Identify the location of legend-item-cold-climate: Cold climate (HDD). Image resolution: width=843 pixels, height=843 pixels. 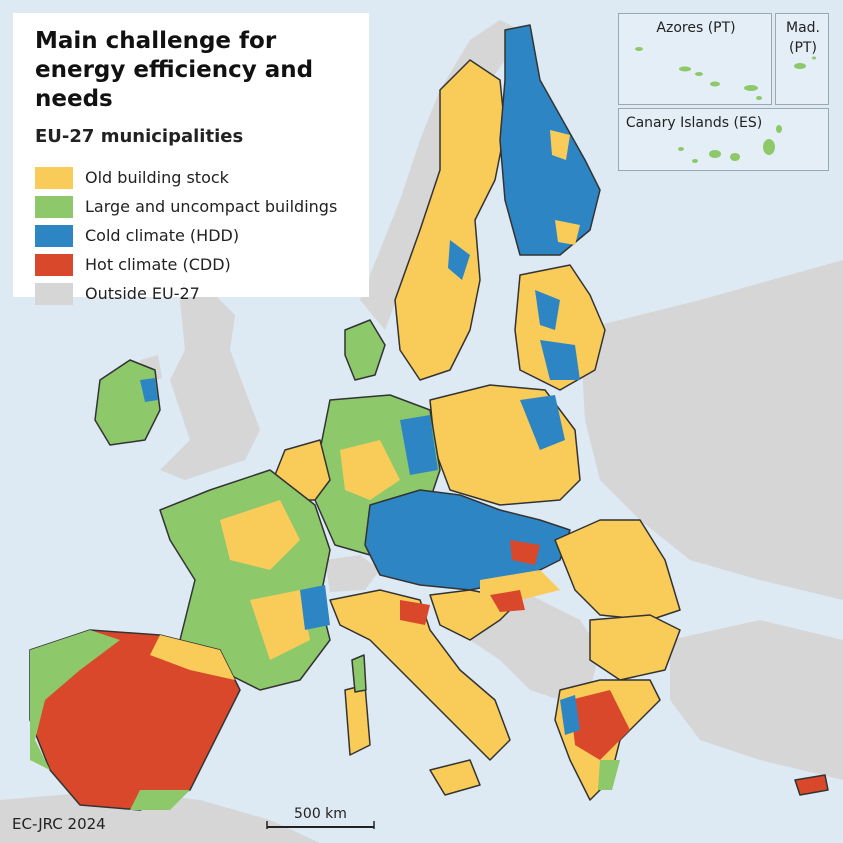
(192, 235).